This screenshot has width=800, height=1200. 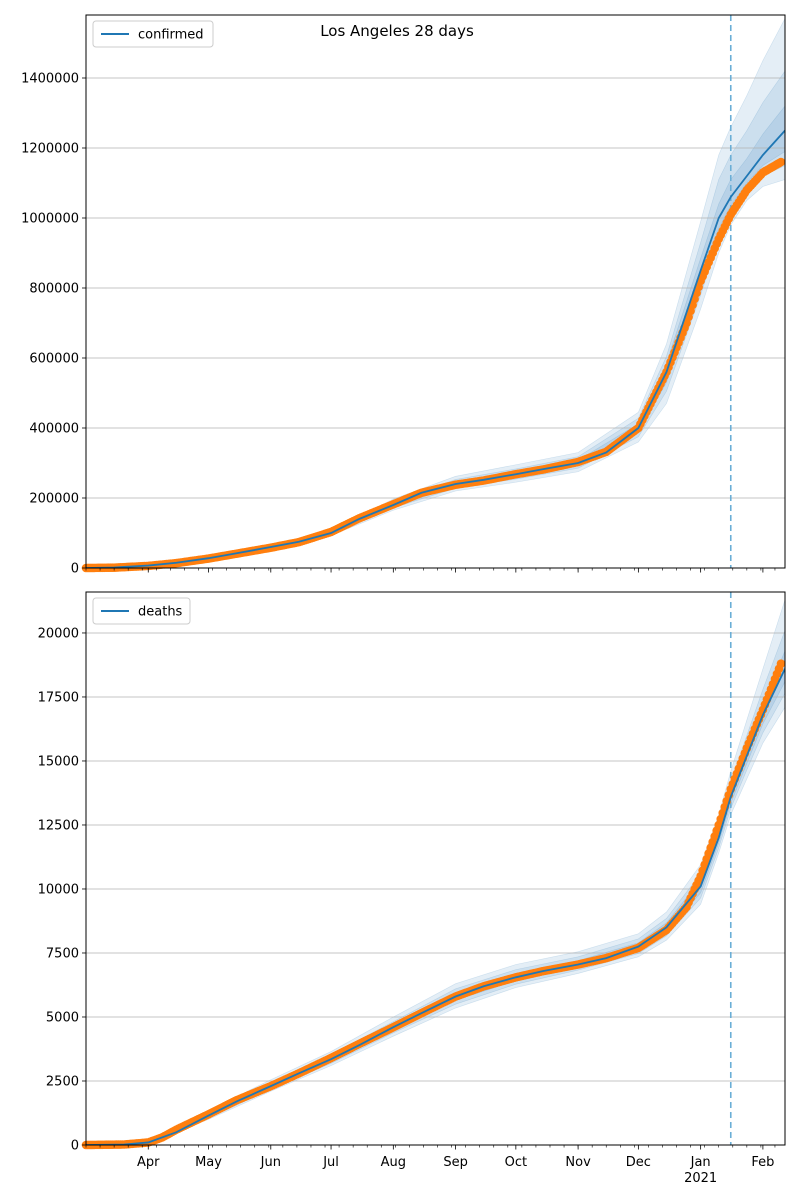 I want to click on confirmed-legend: confirmed, so click(x=153, y=34).